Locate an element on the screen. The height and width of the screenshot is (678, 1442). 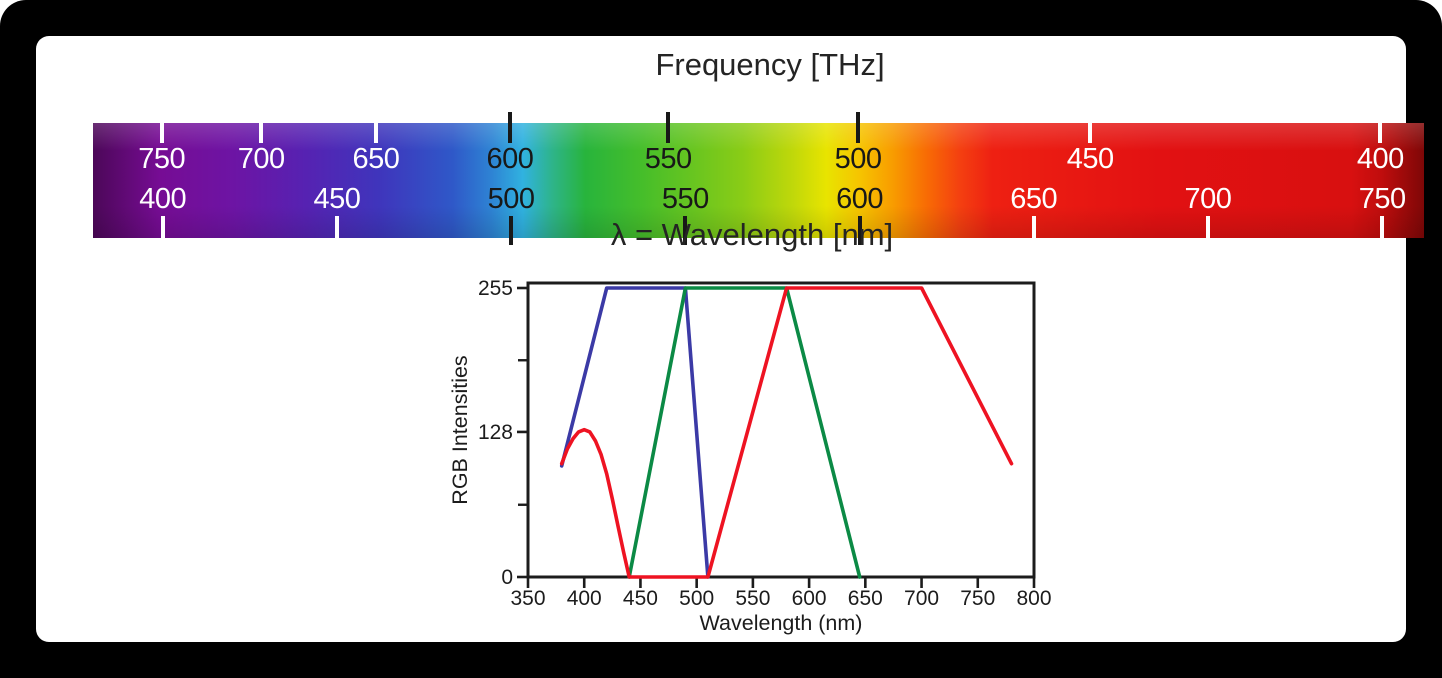
wavelength-label-550: 550 is located at coordinates (685, 199).